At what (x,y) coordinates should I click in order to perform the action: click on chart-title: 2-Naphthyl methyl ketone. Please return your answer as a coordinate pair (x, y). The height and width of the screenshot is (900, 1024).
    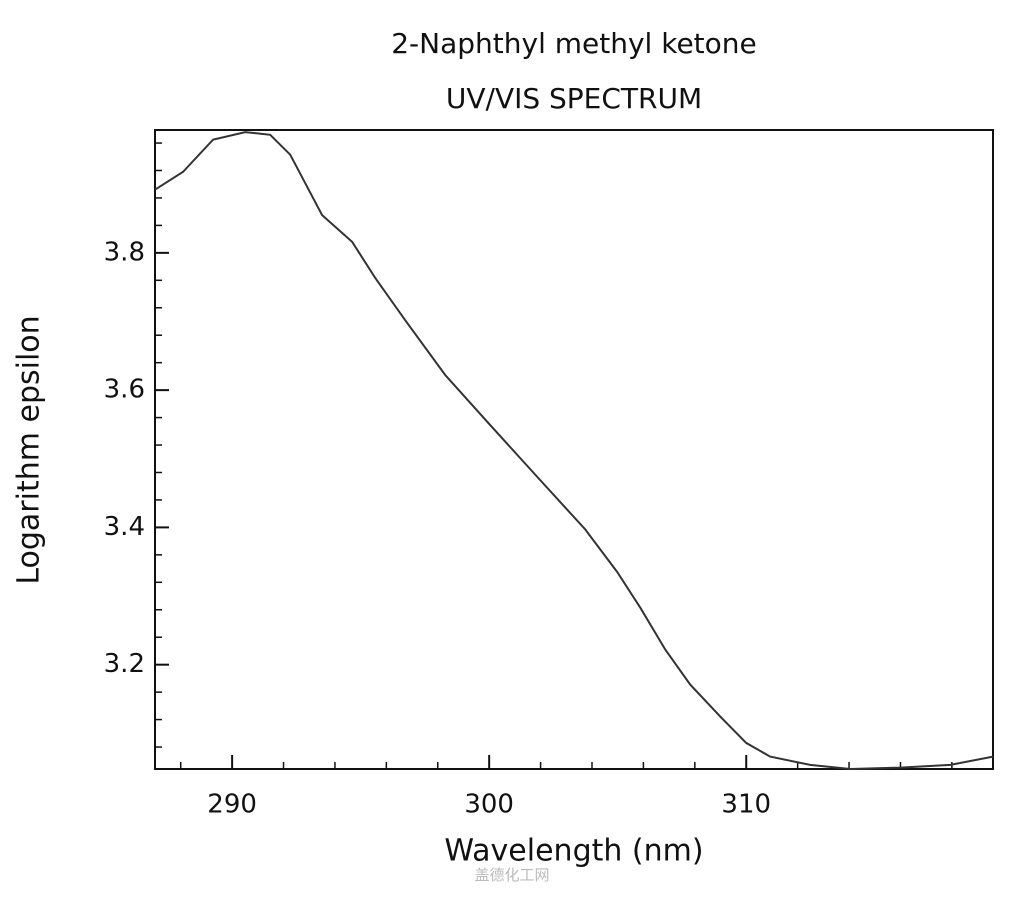
    Looking at the image, I should click on (574, 43).